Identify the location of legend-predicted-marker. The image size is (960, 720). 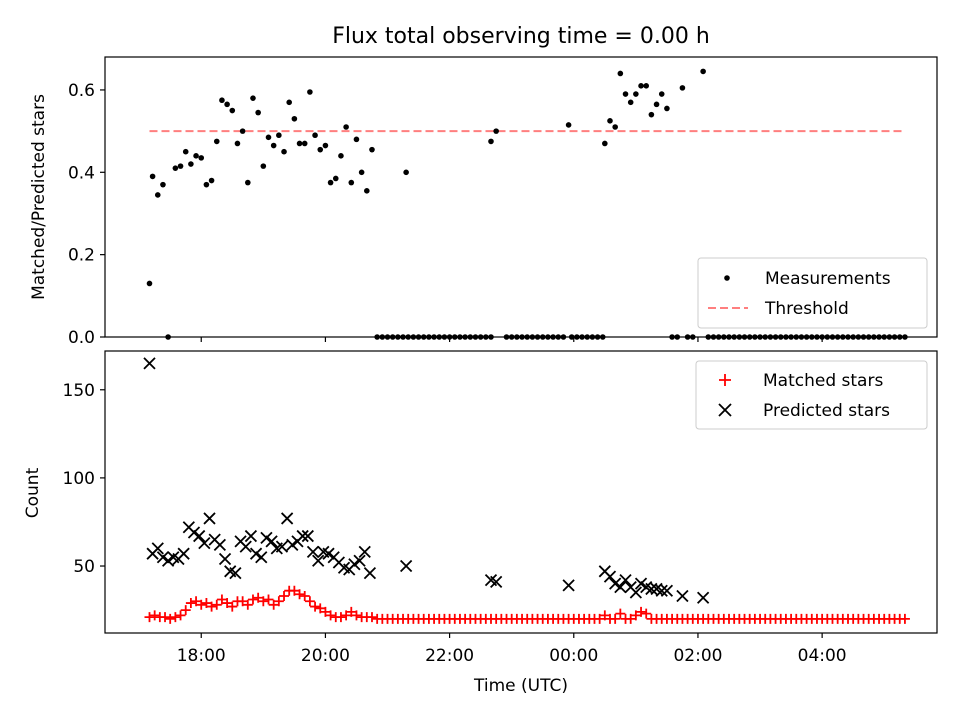
(725, 410).